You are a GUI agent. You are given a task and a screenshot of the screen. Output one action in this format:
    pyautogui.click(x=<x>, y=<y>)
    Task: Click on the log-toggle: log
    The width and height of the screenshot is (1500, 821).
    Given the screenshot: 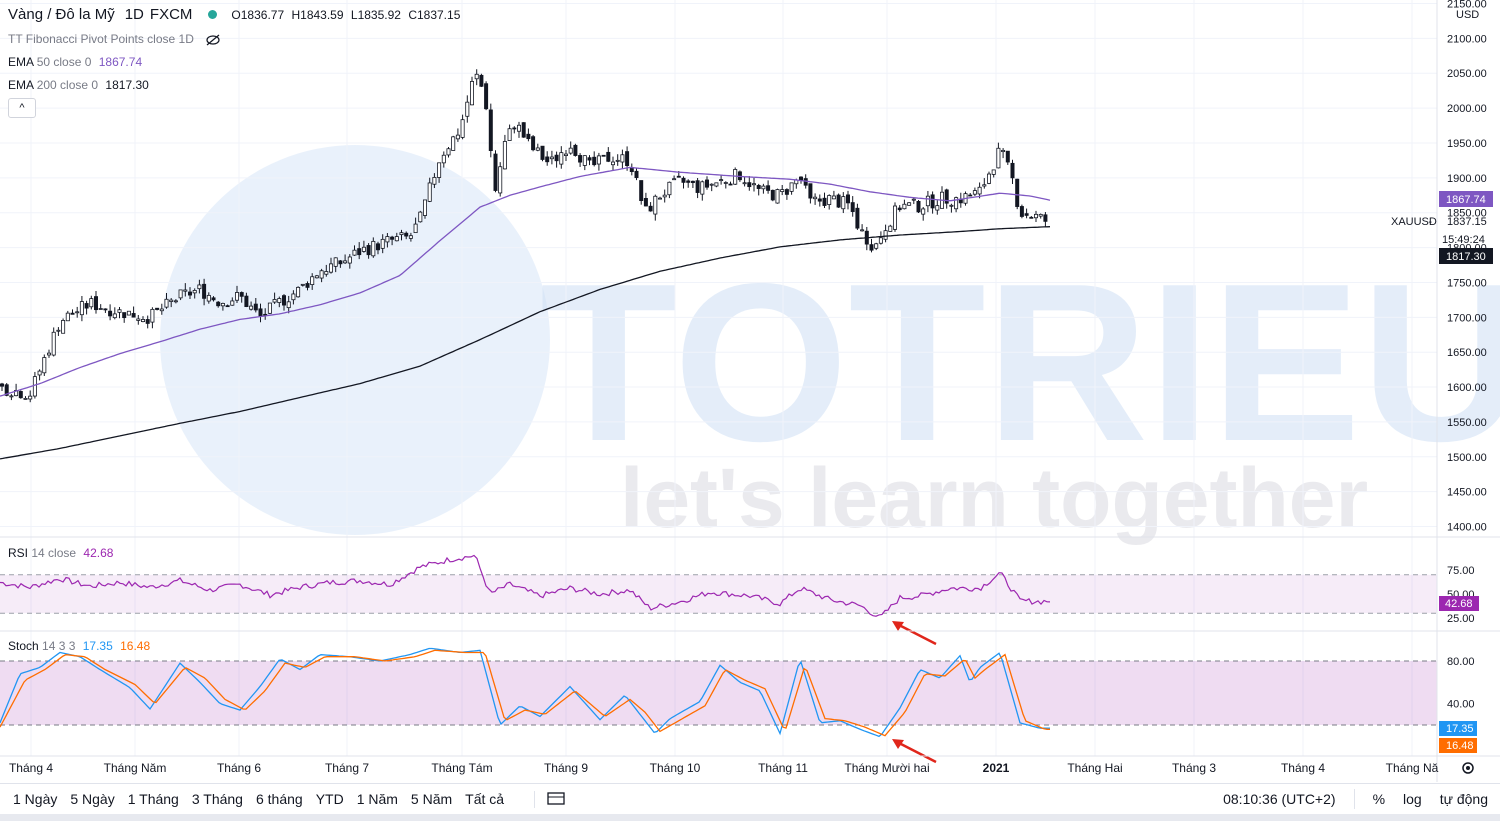 What is the action you would take?
    pyautogui.click(x=1412, y=799)
    